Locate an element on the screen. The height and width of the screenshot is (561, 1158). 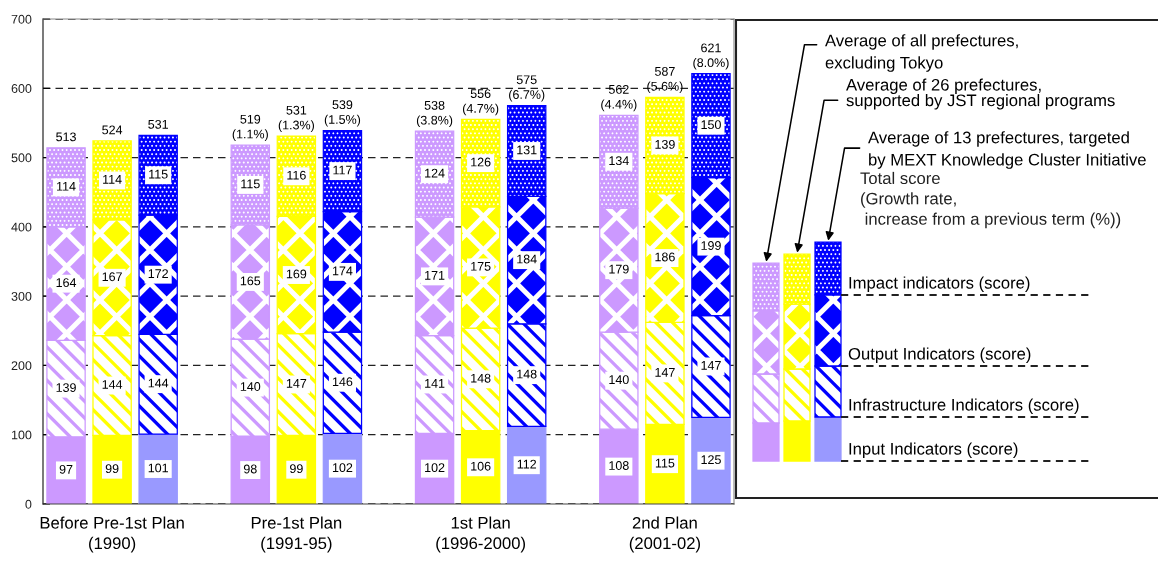
legend-label: Input Indicators (score) is located at coordinates (933, 450).